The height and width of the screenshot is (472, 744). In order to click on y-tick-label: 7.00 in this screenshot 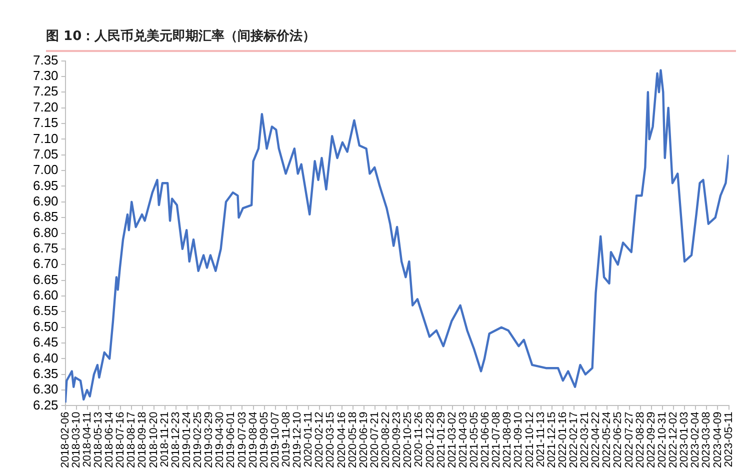, I will do `click(45, 170)`.